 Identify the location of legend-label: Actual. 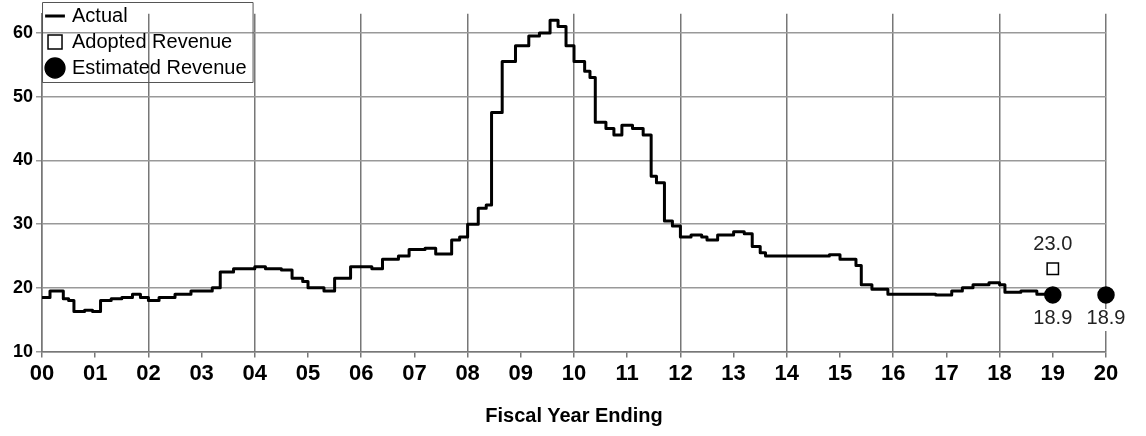
(100, 14).